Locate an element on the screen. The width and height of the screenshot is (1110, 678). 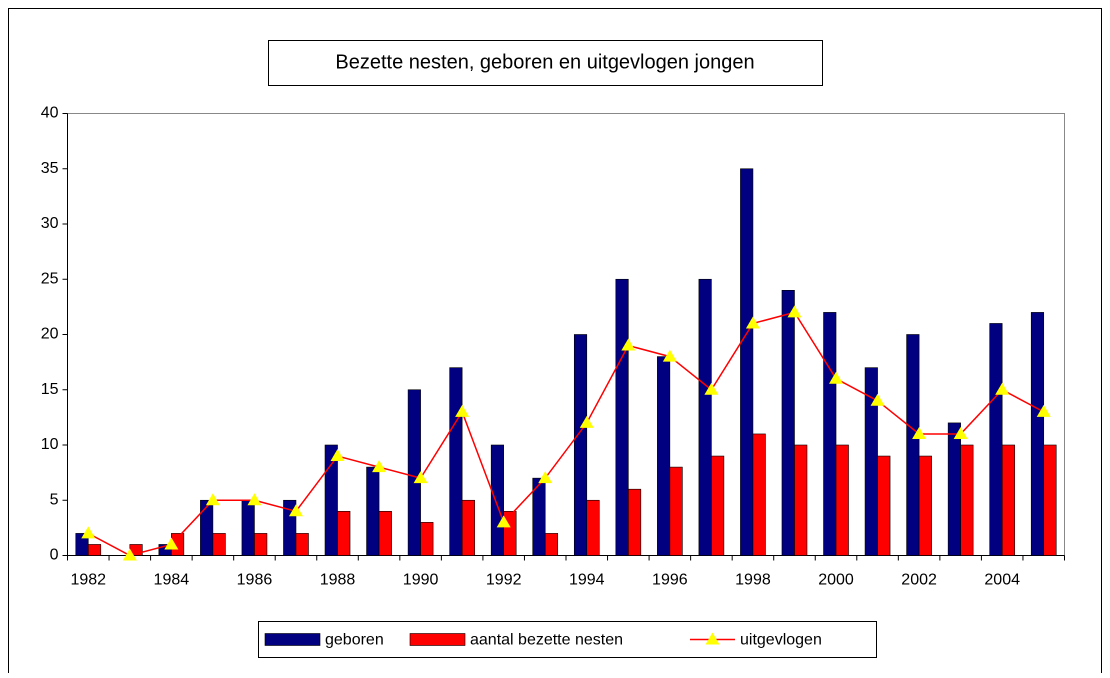
y-tick-label: 15 is located at coordinates (50, 389).